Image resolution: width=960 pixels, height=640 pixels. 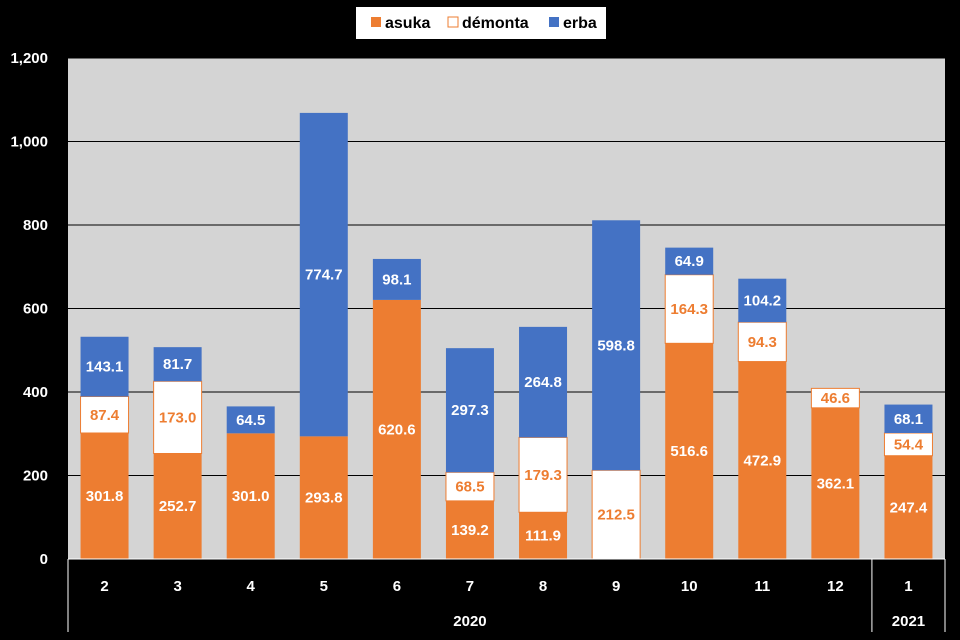 I want to click on y-tick-label: 1,200, so click(x=29, y=58).